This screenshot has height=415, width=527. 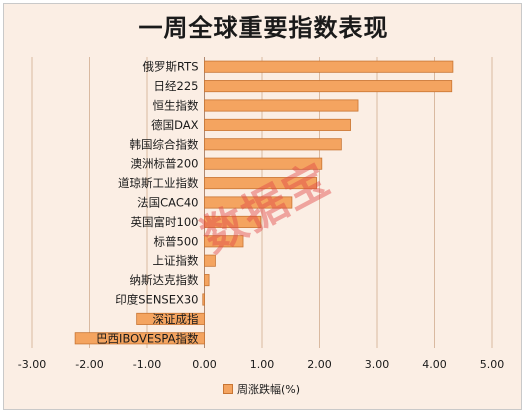 I want to click on category-label: 上证指数, so click(x=176, y=261).